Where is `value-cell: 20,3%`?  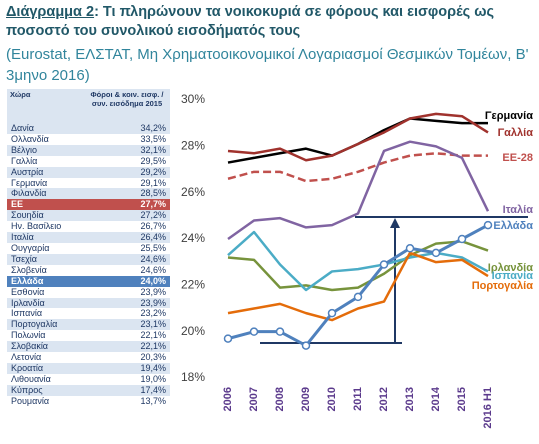 value-cell: 20,3% is located at coordinates (127, 357).